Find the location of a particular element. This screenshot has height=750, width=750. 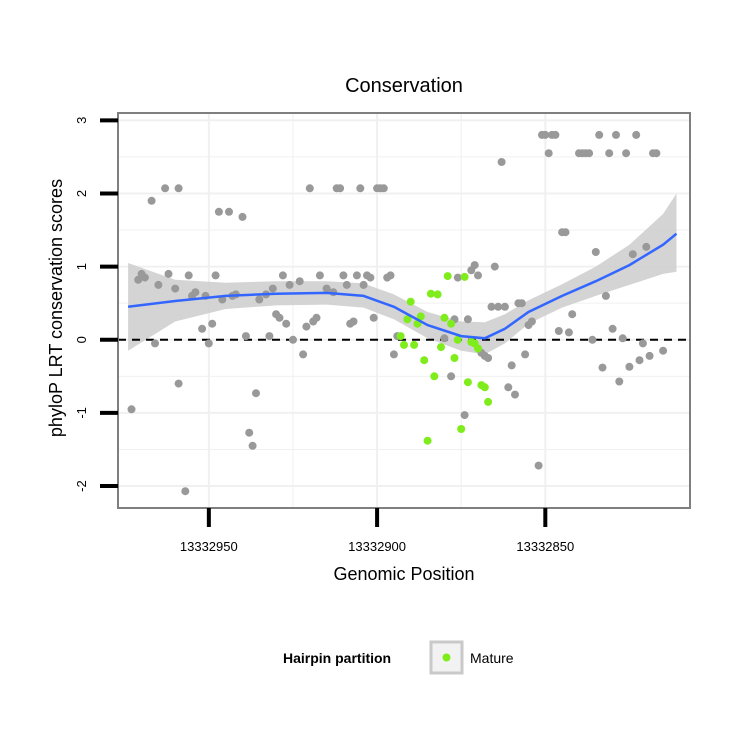

x-tick-label: 13332900 is located at coordinates (377, 546).